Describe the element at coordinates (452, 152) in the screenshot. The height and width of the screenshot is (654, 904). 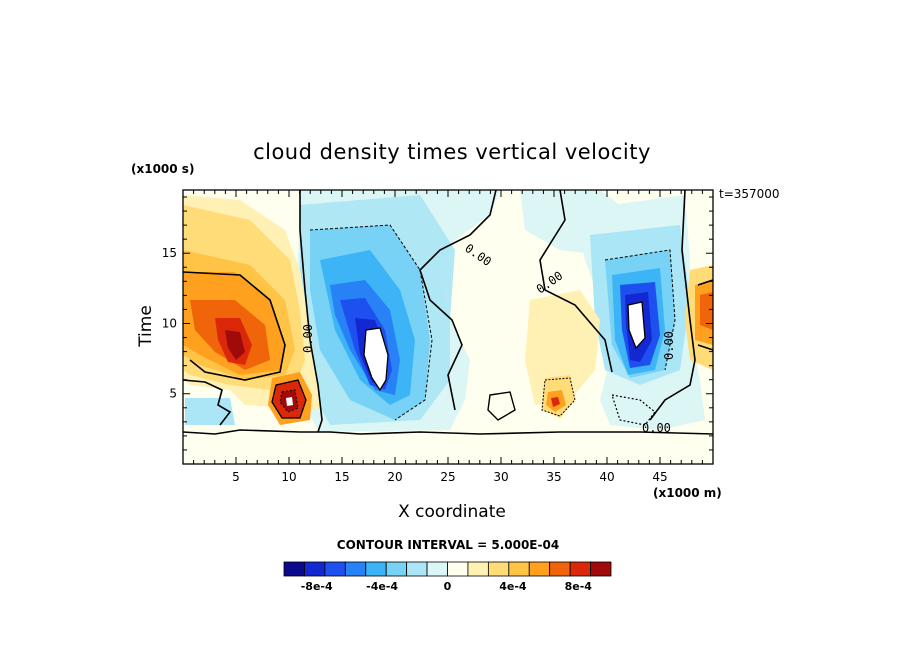
I see `chart-title: cloud density times vertical velocity` at that location.